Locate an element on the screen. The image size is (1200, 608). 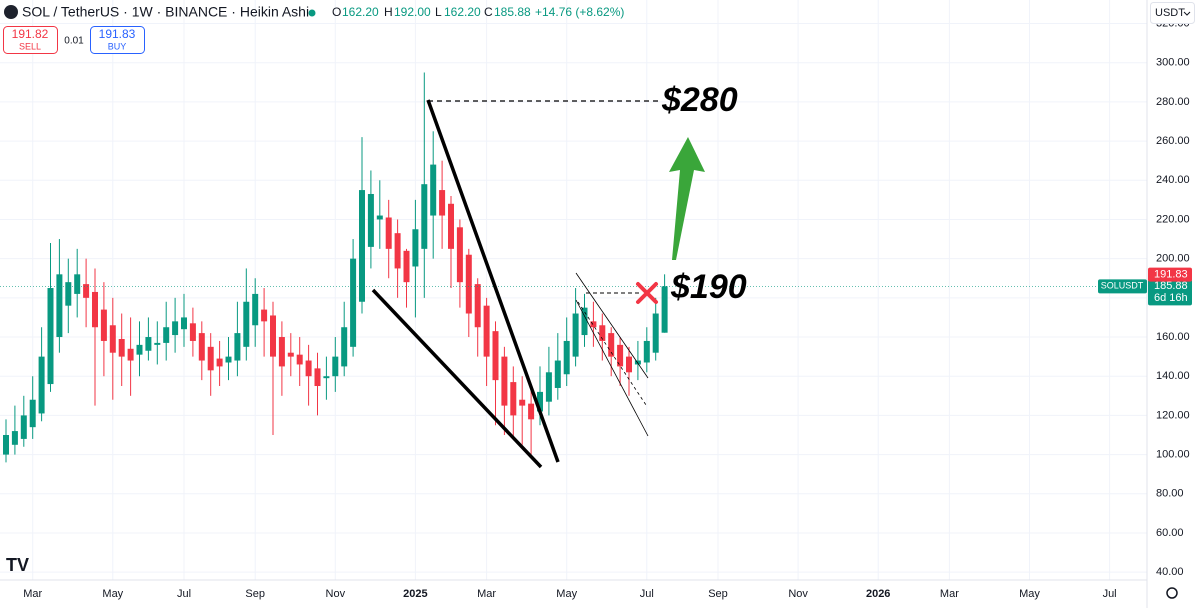
symbol-tag is located at coordinates (1122, 286).